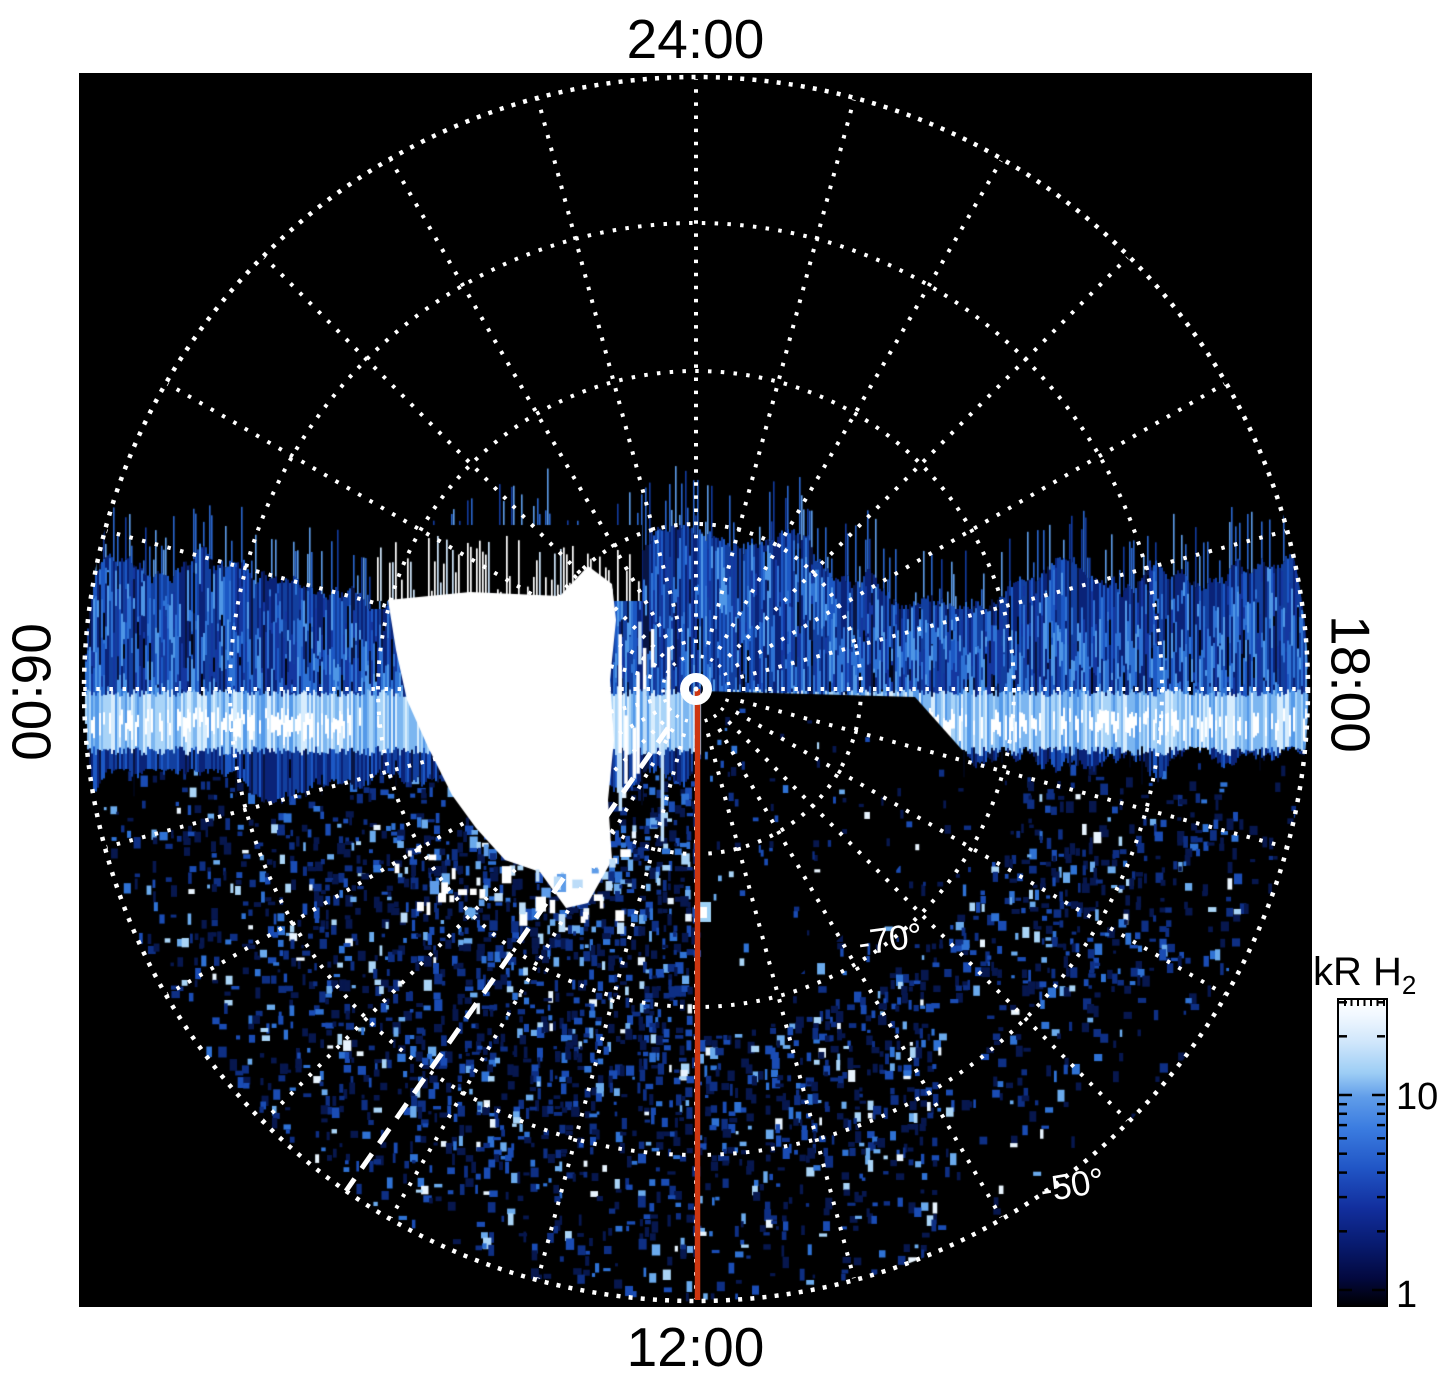 This screenshot has width=1447, height=1384. Describe the element at coordinates (695, 39) in the screenshot. I see `hour-label-2400: 24:00` at that location.